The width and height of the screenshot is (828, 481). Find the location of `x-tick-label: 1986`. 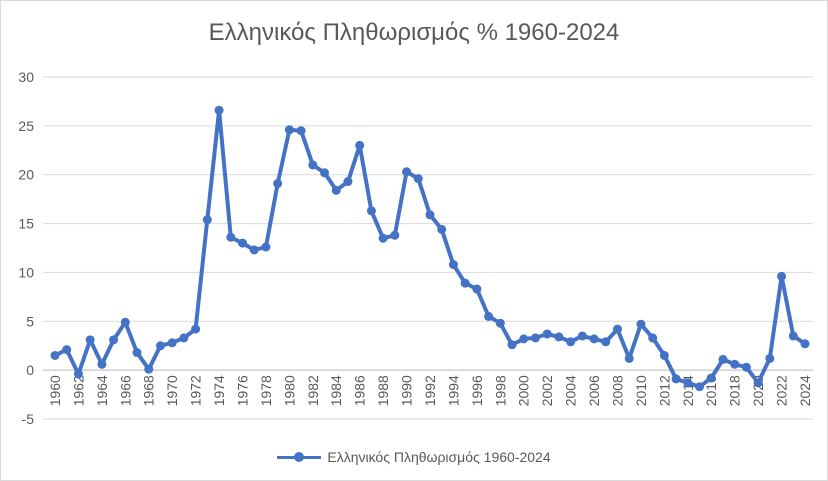

x-tick-label: 1986 is located at coordinates (360, 390).